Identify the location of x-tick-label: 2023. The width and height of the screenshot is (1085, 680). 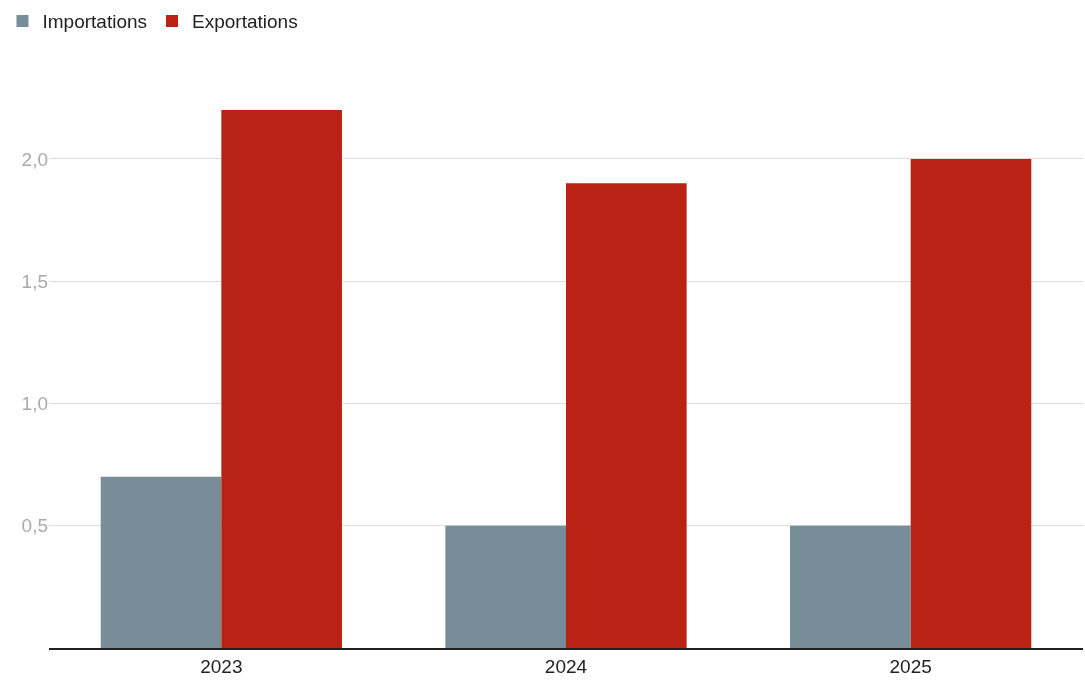
(221, 666).